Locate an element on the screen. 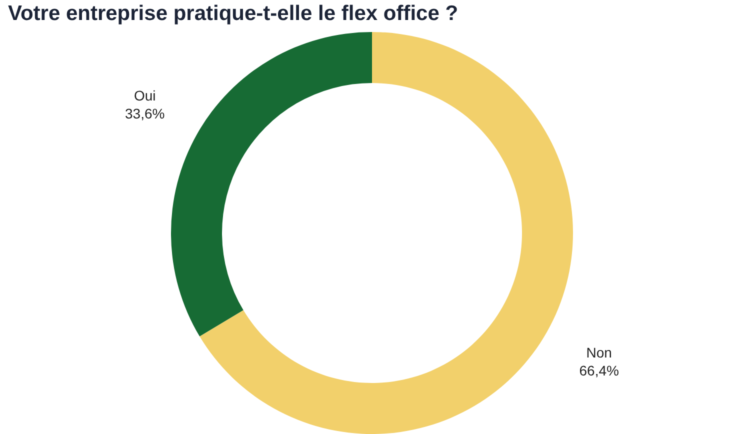 The width and height of the screenshot is (736, 434). data-label: 33,6% is located at coordinates (145, 113).